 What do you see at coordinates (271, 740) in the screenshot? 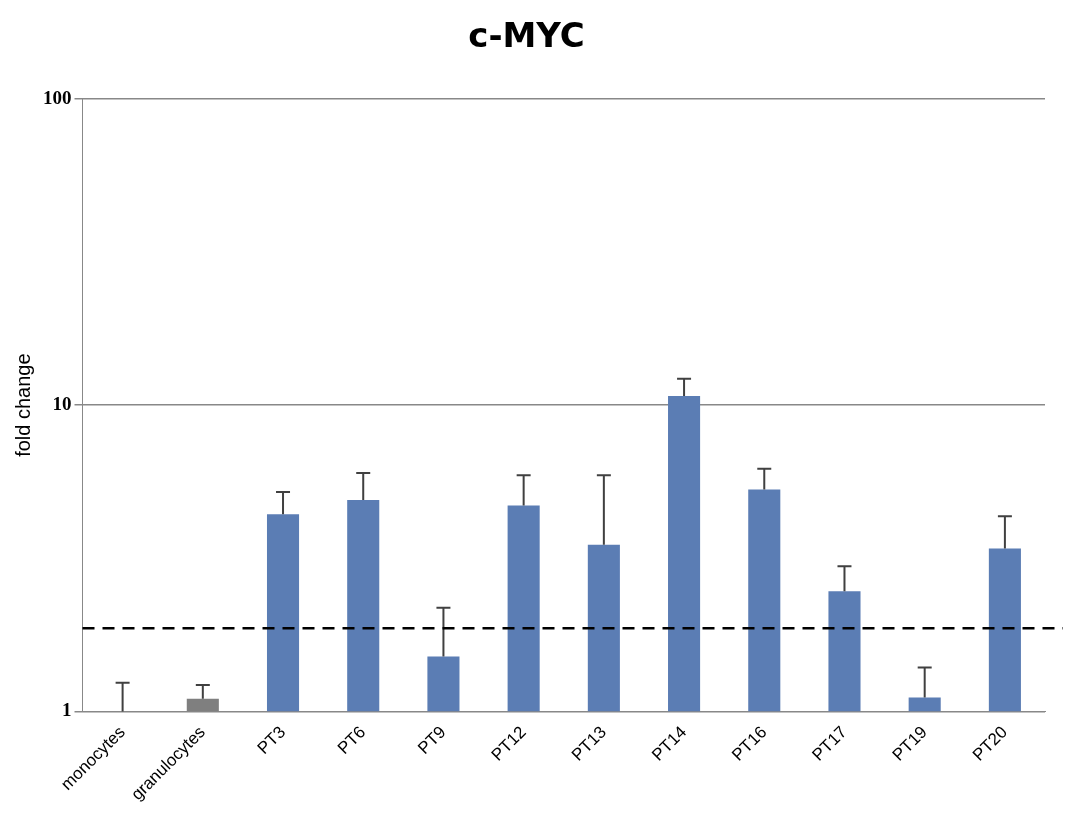
I see `x-tick-label: PT3` at bounding box center [271, 740].